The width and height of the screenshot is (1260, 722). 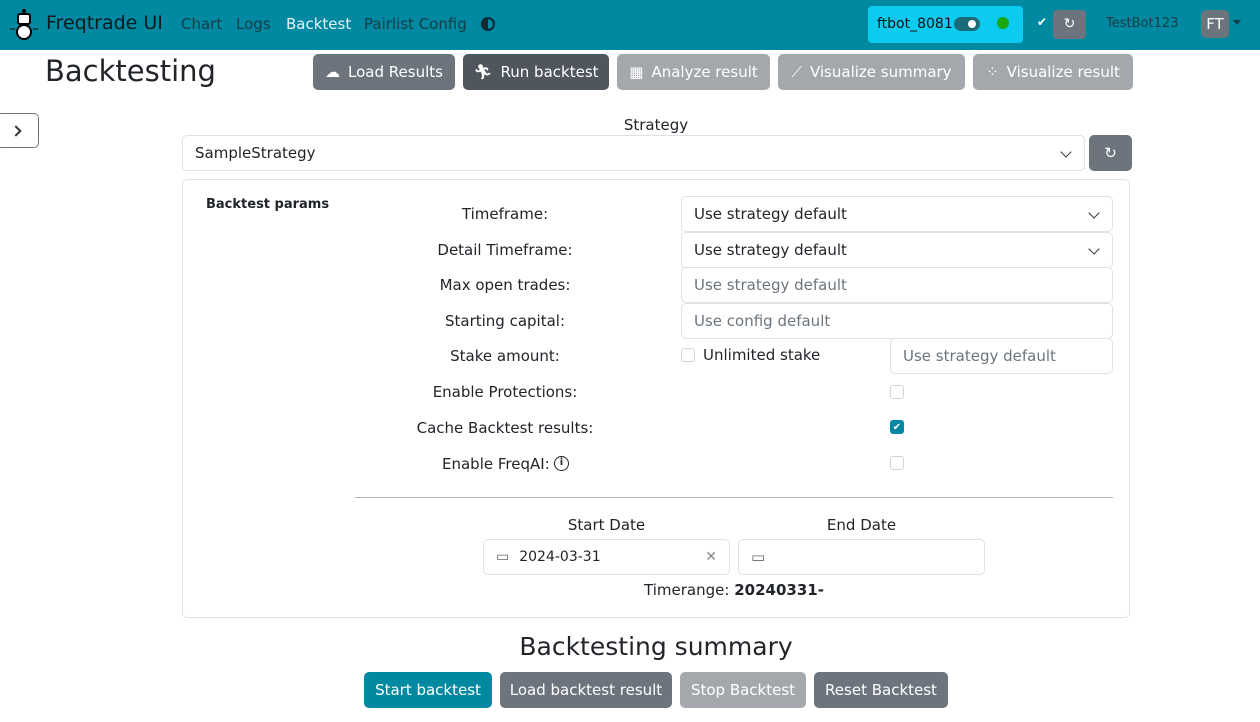 I want to click on reset-backtest-button: Reset Backtest, so click(x=881, y=690).